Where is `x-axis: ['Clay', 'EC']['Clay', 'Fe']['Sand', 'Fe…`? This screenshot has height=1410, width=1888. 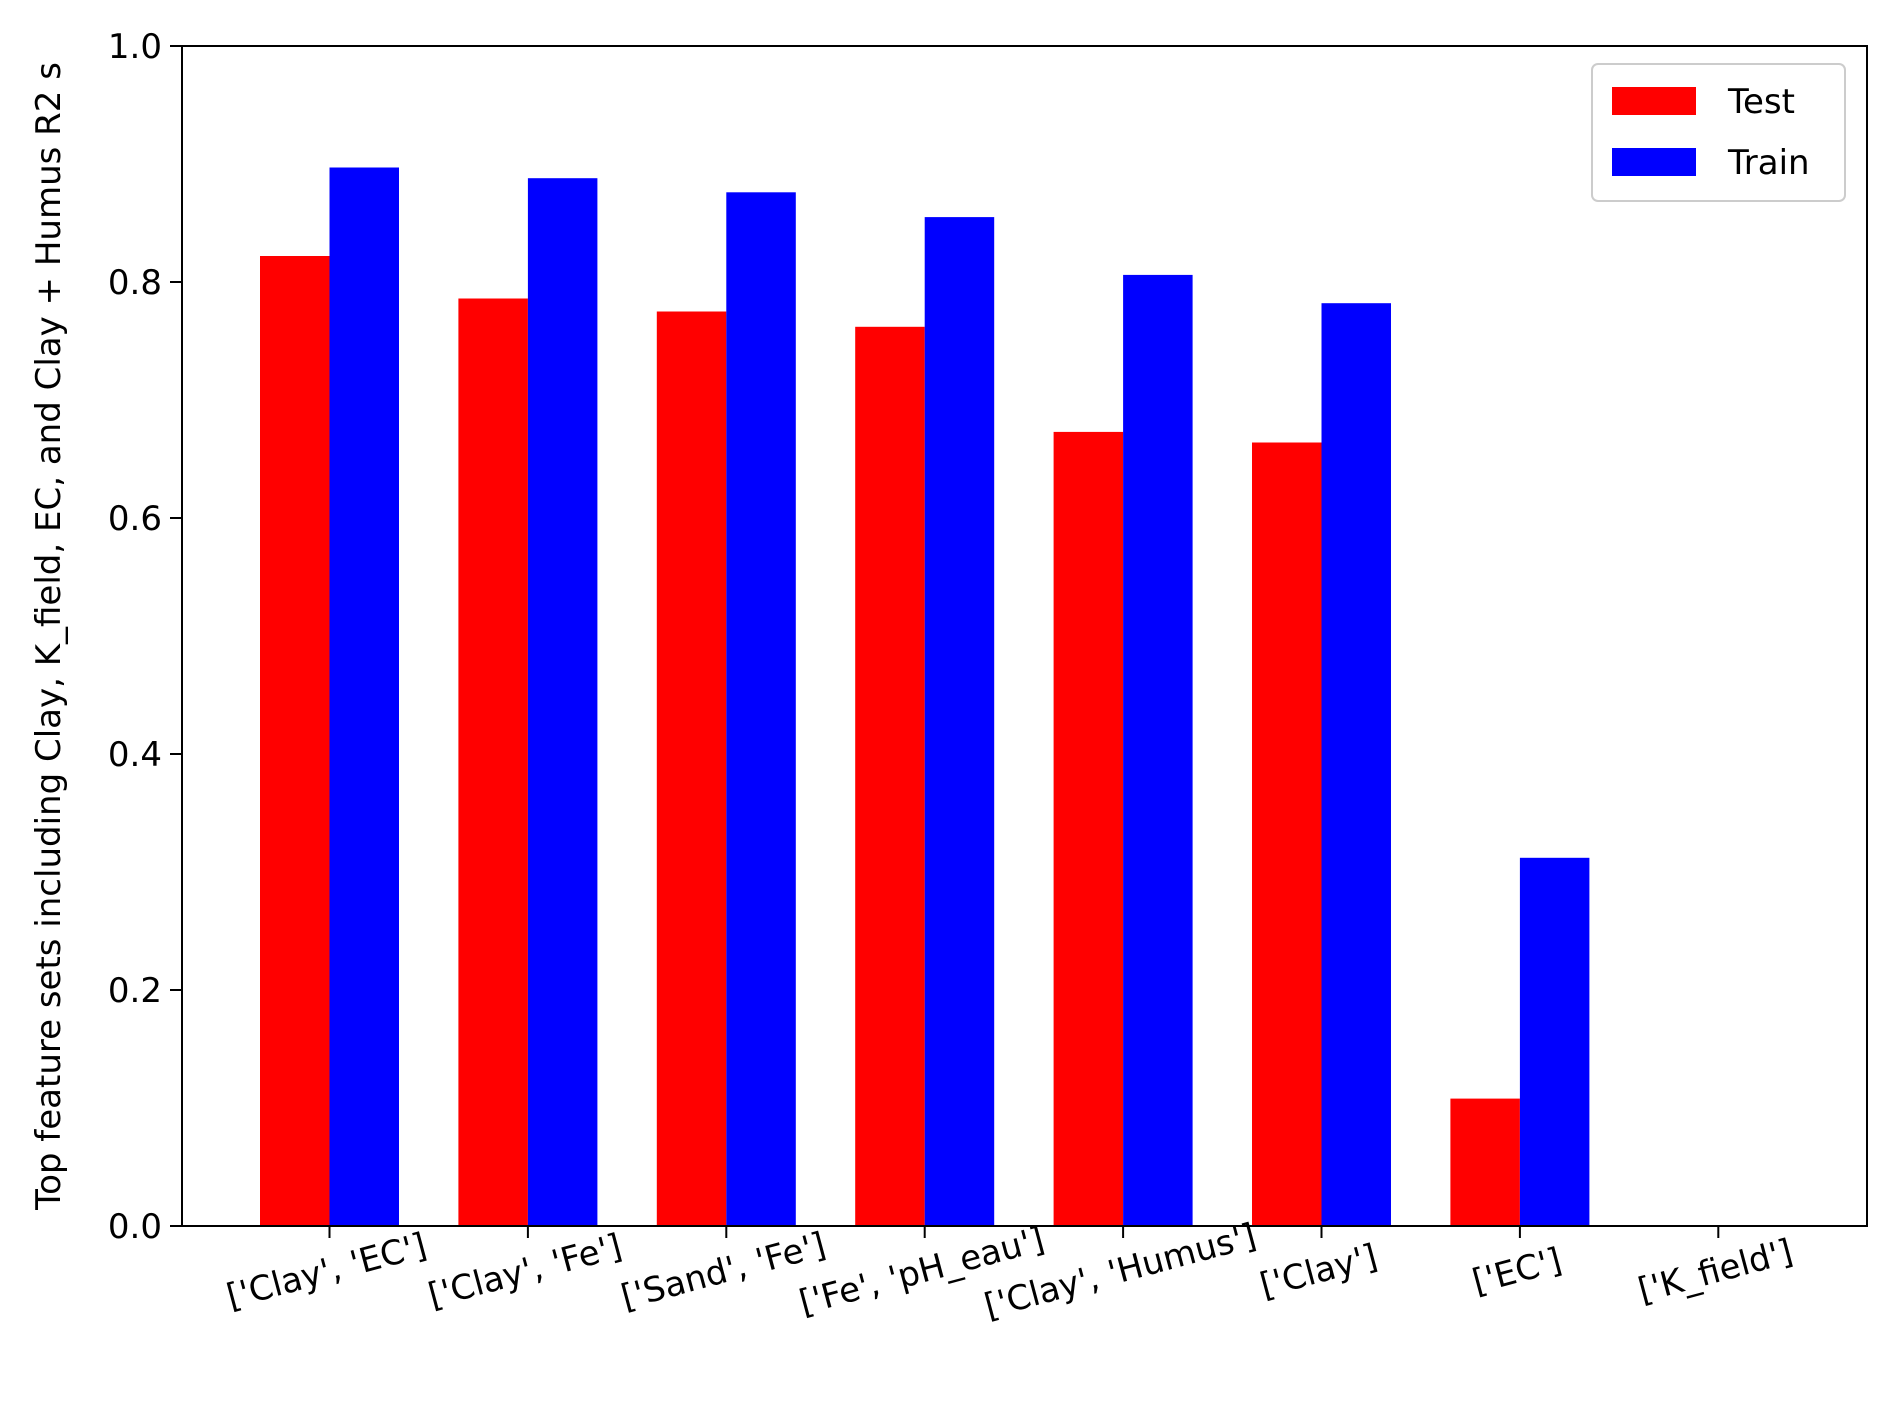 x-axis: ['Clay', 'EC']['Clay', 'Fe']['Sand', 'Fe… is located at coordinates (1010, 1271).